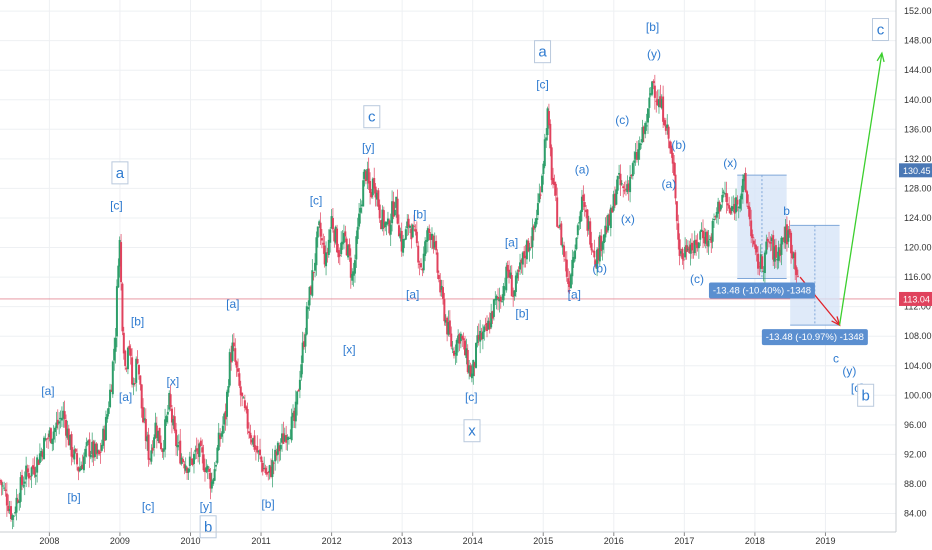  What do you see at coordinates (49, 541) in the screenshot?
I see `x-tick-label: 2008` at bounding box center [49, 541].